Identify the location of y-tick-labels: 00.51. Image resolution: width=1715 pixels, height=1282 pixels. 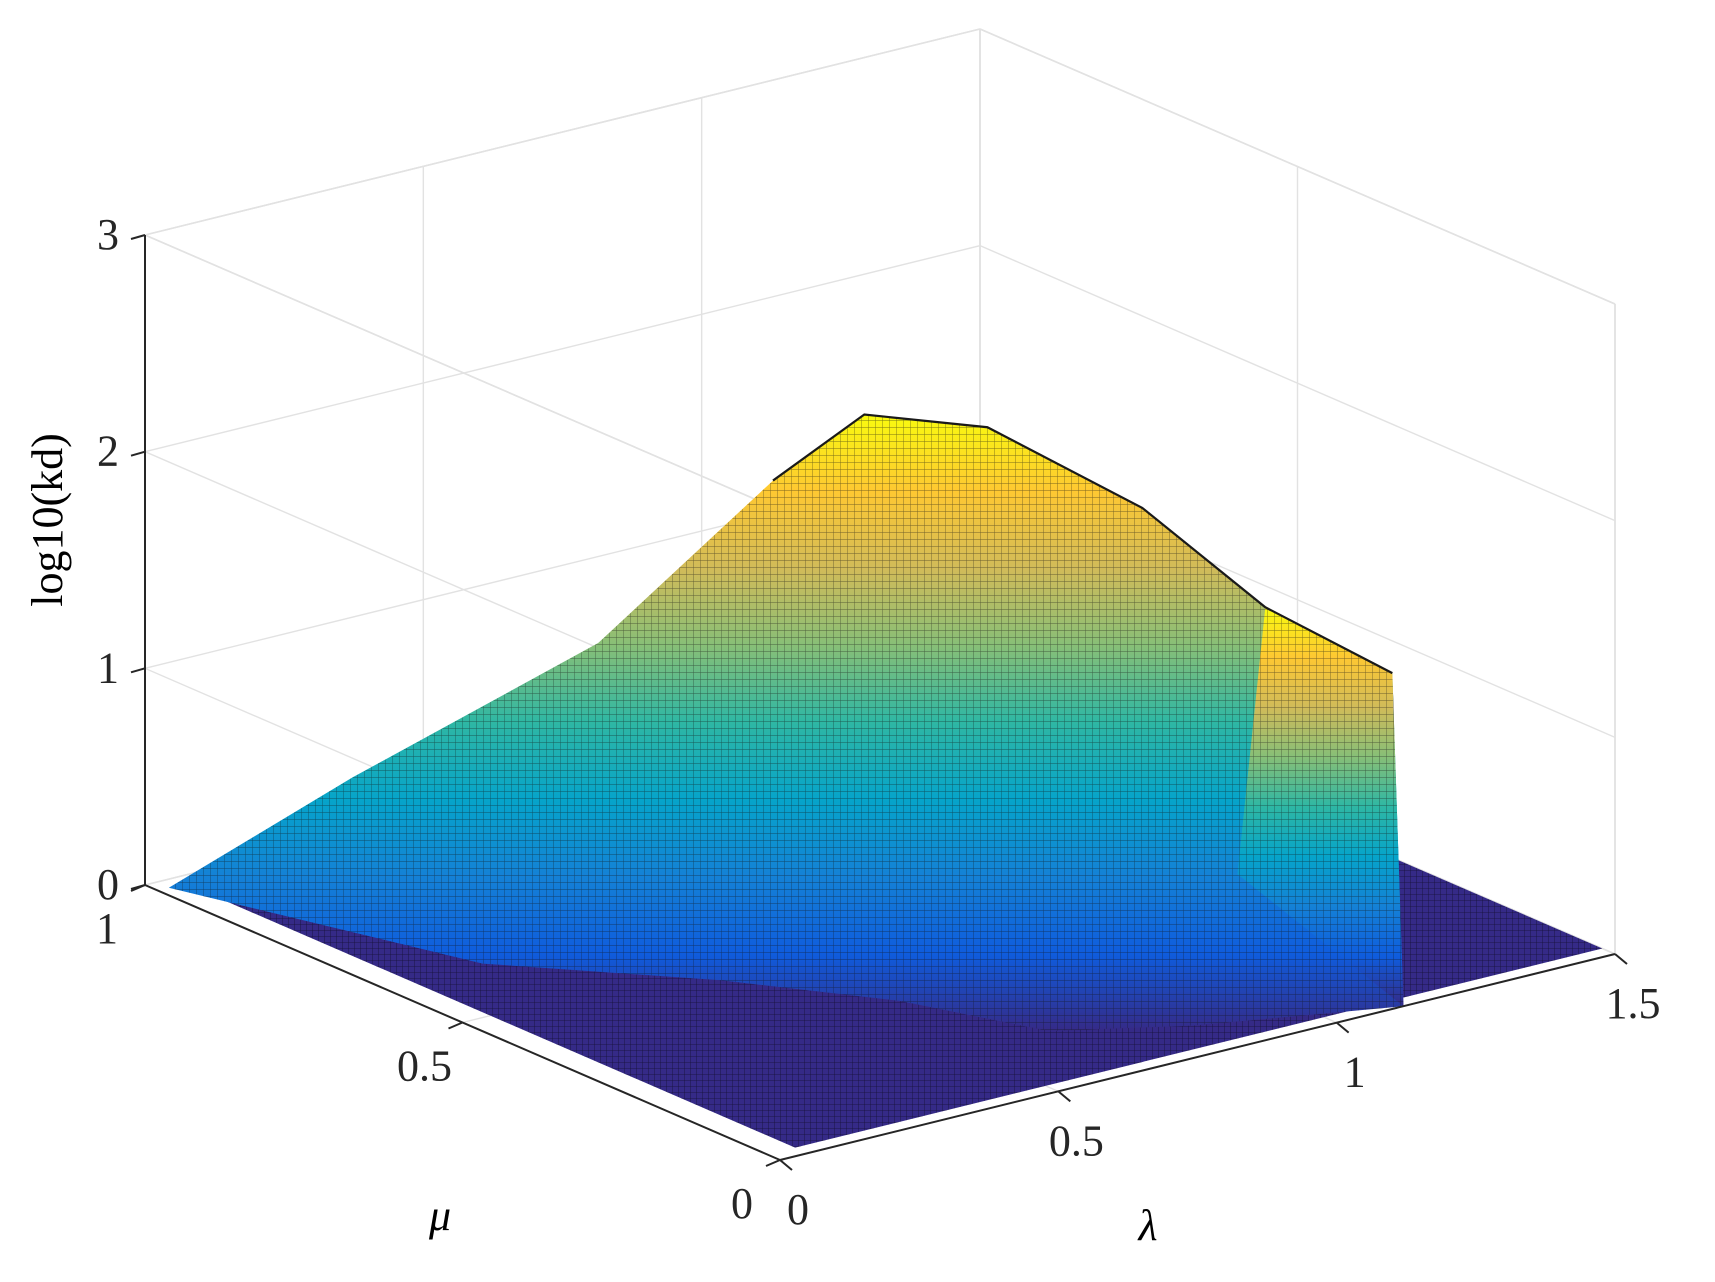
(424, 1066).